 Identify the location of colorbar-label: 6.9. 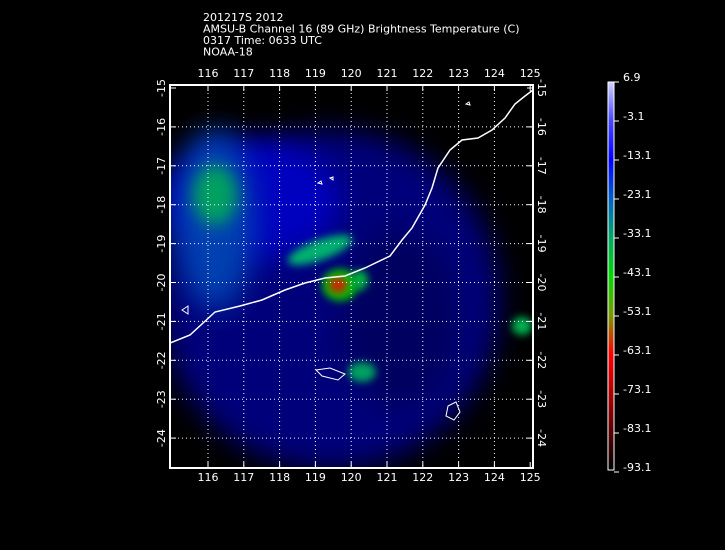
(632, 77).